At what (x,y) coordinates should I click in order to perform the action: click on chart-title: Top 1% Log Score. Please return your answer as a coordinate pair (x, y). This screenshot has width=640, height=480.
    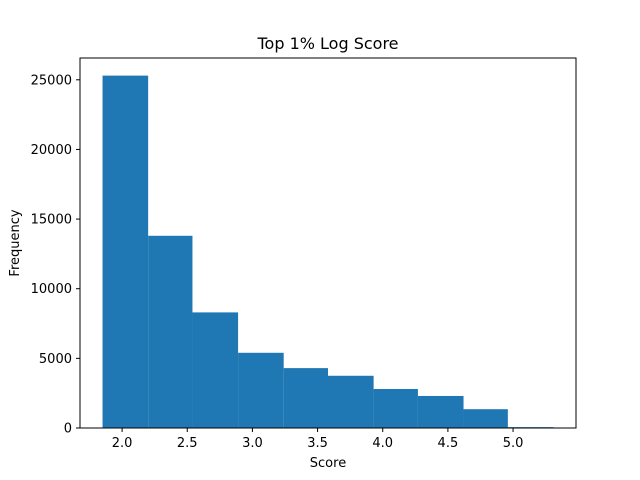
    Looking at the image, I should click on (327, 43).